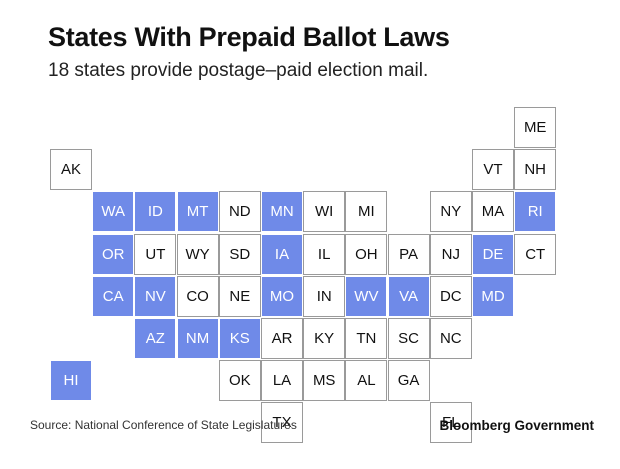 This screenshot has width=620, height=469. What do you see at coordinates (408, 254) in the screenshot?
I see `state-tile-pa: PA` at bounding box center [408, 254].